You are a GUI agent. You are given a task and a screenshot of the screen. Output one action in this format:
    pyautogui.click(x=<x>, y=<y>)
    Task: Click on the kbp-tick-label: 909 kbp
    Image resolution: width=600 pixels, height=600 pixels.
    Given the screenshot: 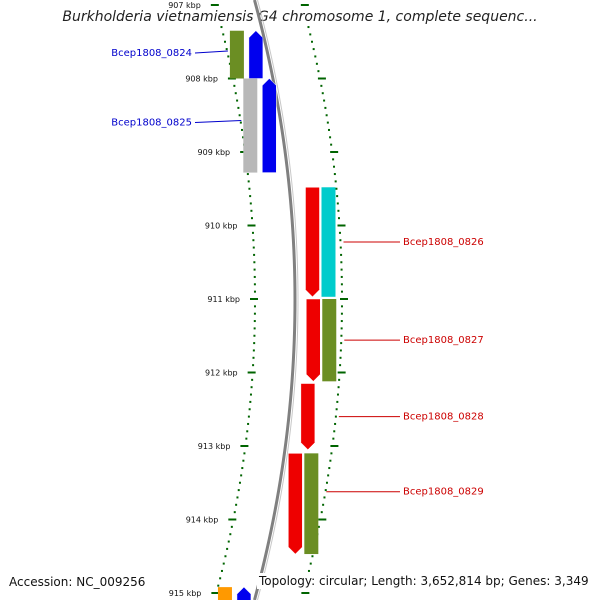 What is the action you would take?
    pyautogui.click(x=214, y=152)
    